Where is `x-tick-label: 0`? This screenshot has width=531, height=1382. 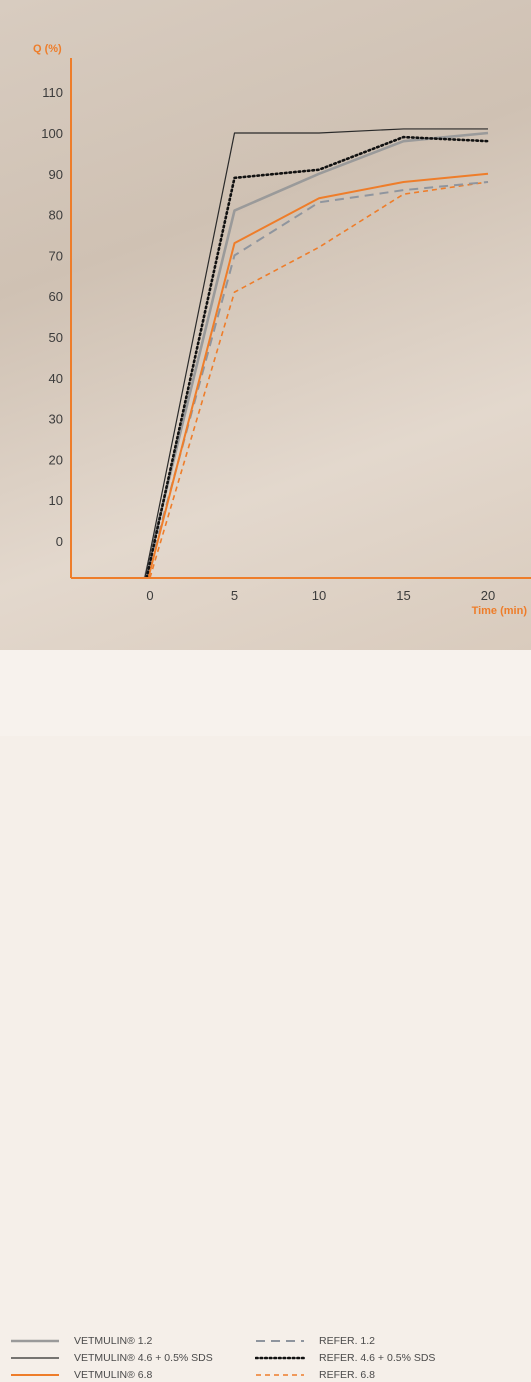 x-tick-label: 0 is located at coordinates (149, 595).